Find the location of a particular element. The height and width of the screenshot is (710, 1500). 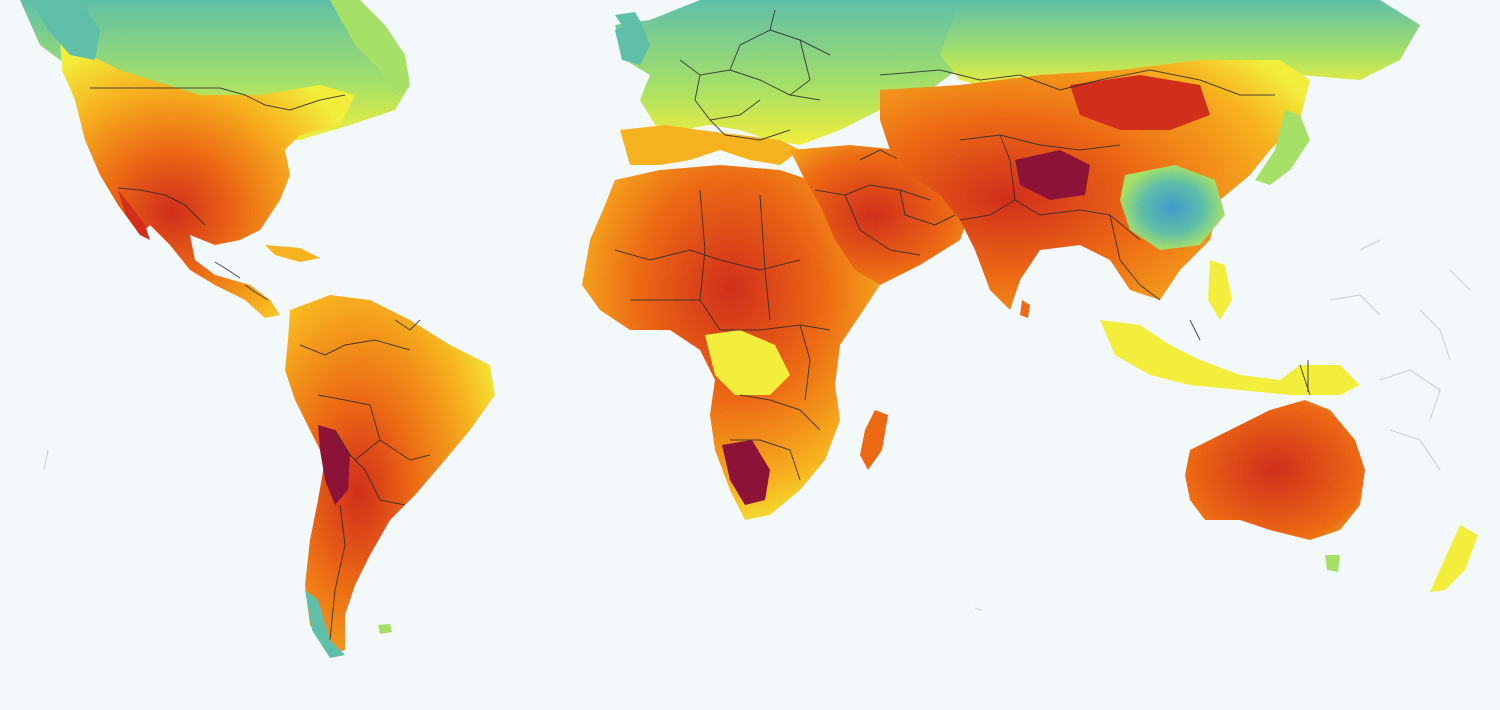

sri-lanka-land is located at coordinates (1025, 309).